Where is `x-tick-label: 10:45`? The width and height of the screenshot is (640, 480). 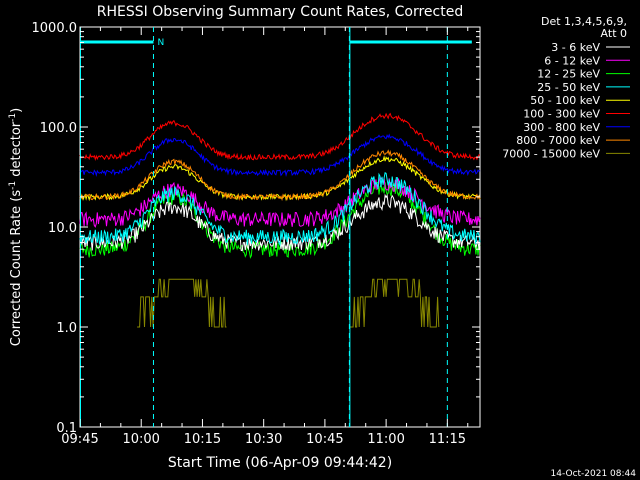
x-tick-label: 10:45 is located at coordinates (324, 439).